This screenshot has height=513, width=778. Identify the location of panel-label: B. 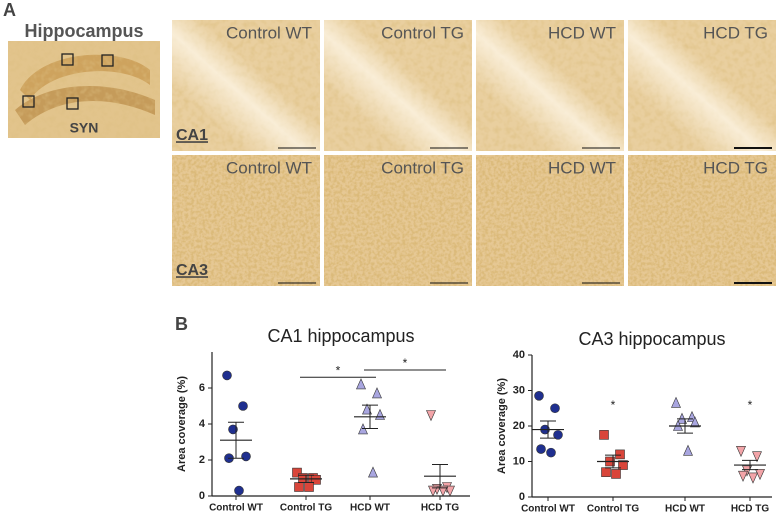
(181, 324).